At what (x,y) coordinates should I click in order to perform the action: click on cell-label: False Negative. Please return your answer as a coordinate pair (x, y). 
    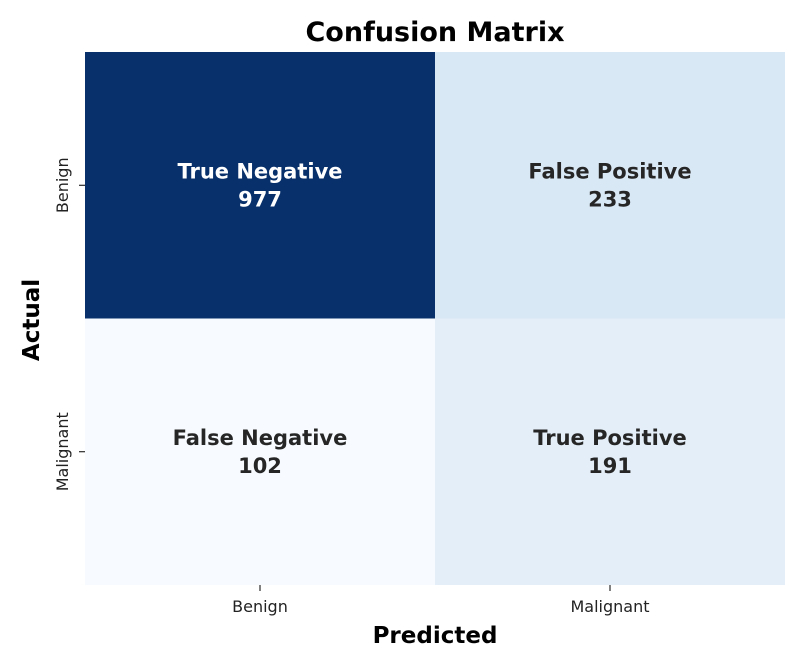
    Looking at the image, I should click on (260, 438).